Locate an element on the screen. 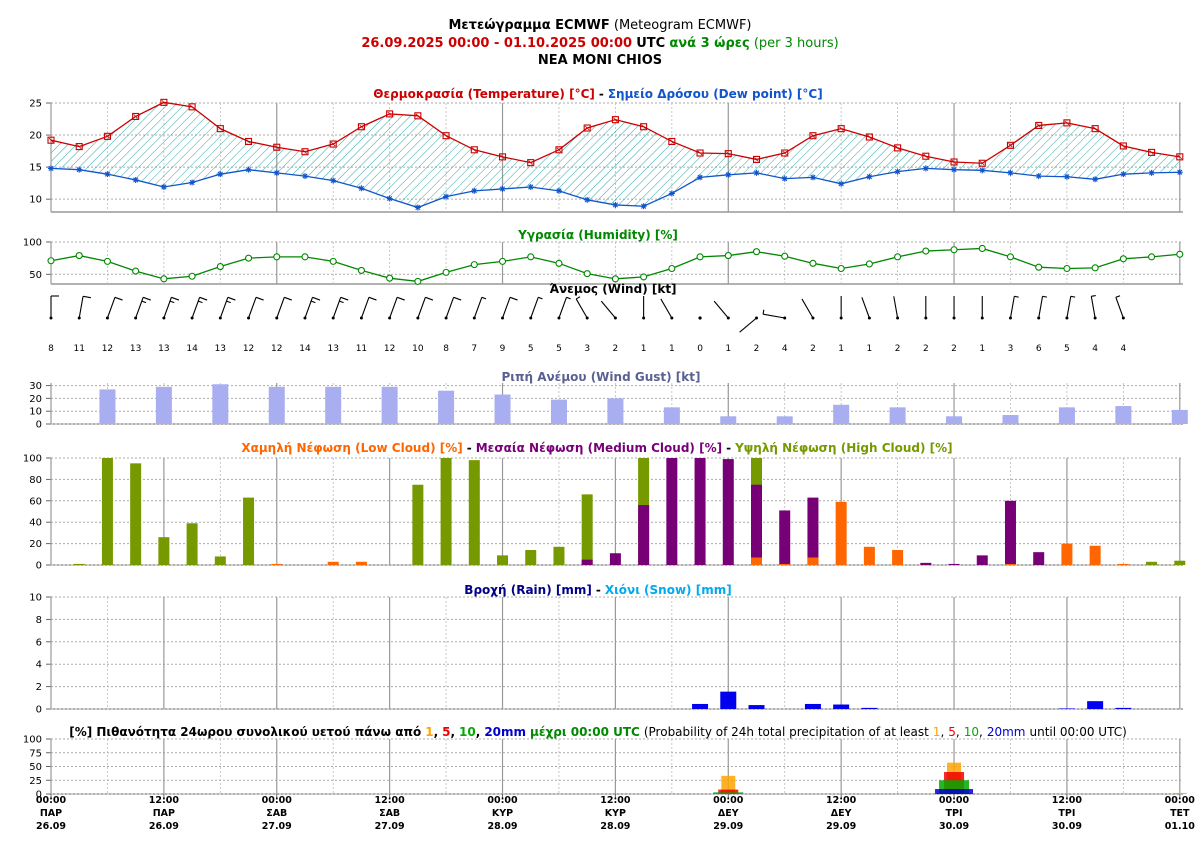  x-time-label: 12:00 is located at coordinates (1067, 800).